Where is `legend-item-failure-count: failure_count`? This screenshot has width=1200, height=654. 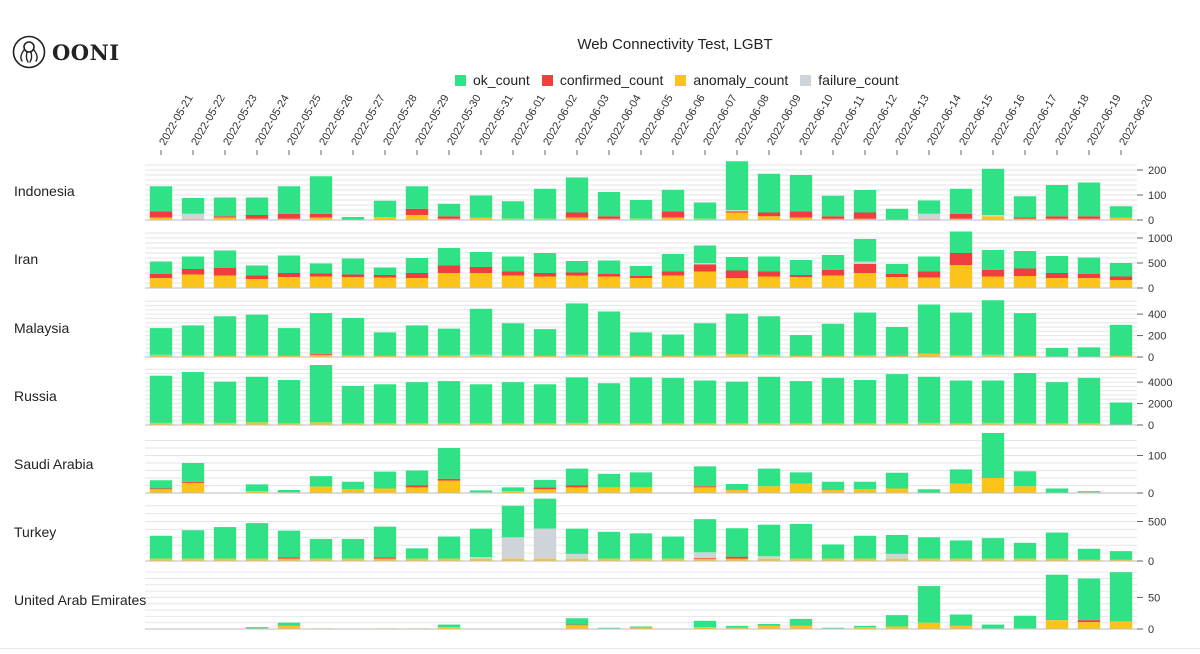 legend-item-failure-count: failure_count is located at coordinates (849, 80).